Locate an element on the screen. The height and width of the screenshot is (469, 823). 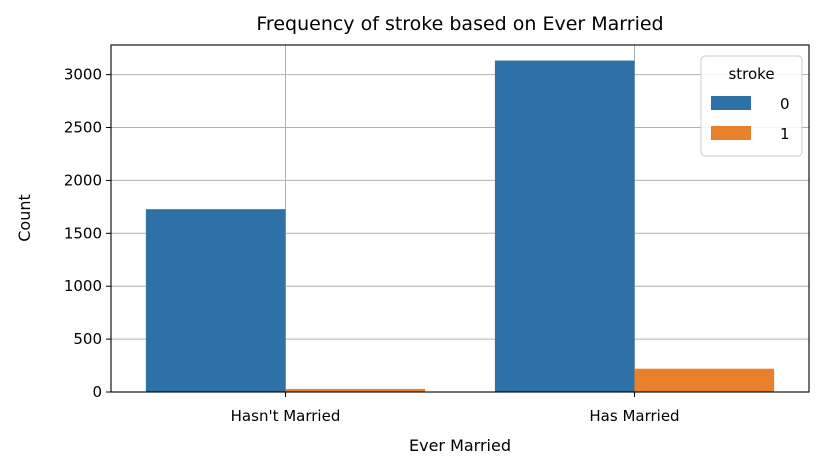
y-axis: 0 500 1000 1500 2000 2500 3000 is located at coordinates (87, 233).